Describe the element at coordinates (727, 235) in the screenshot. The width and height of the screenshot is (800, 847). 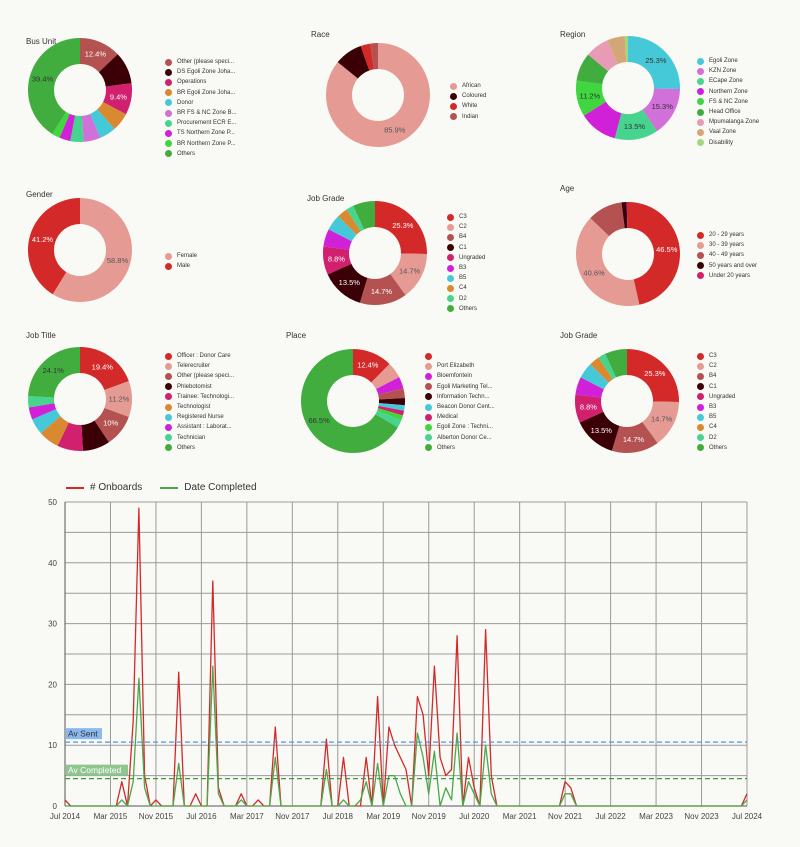
I see `legend-item: 20 - 29 years` at that location.